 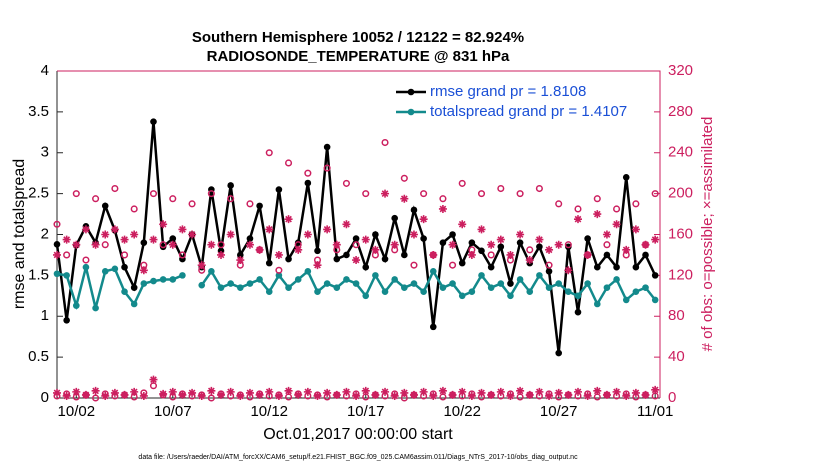 What do you see at coordinates (411, 92) in the screenshot?
I see `legend-marker` at bounding box center [411, 92].